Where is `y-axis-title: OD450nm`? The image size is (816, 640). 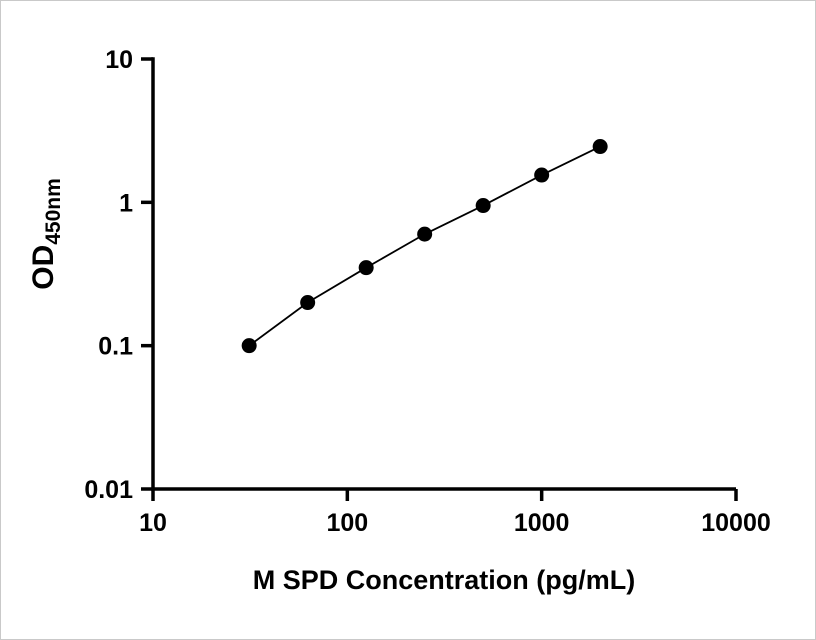 y-axis-title: OD450nm is located at coordinates (46, 234).